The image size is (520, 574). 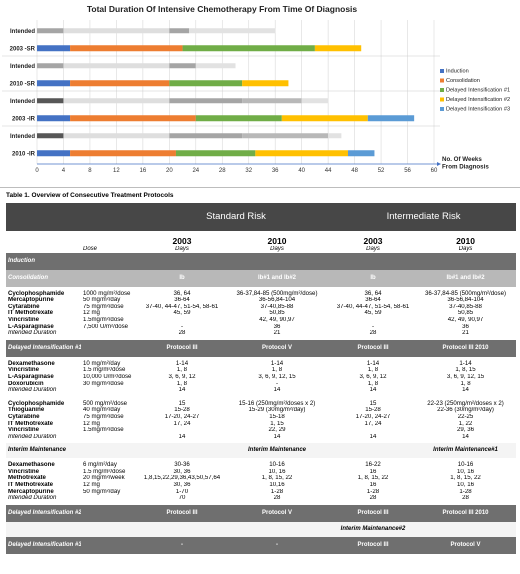 I want to click on row-label: 2003 -SR, so click(x=23, y=49).